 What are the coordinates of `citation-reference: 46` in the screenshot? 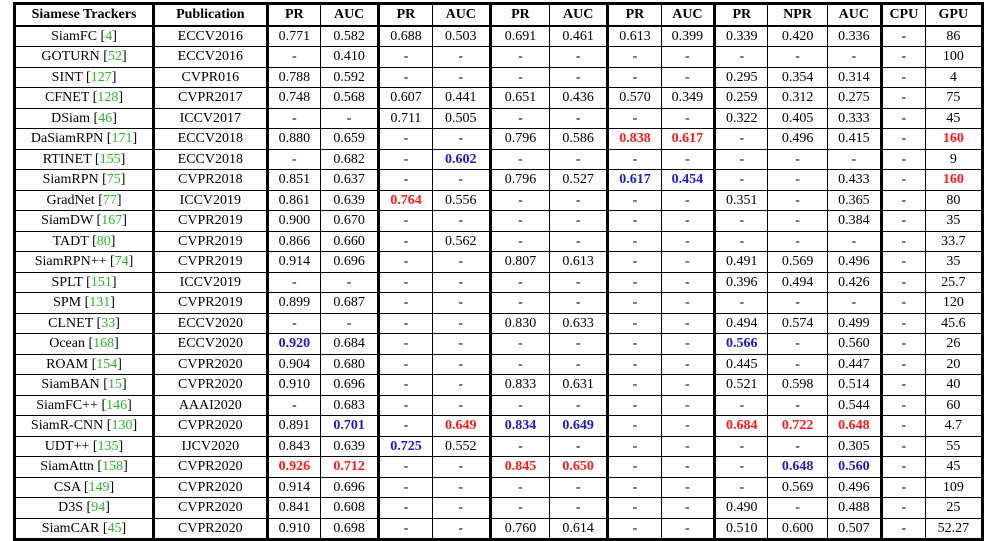 It's located at (105, 118).